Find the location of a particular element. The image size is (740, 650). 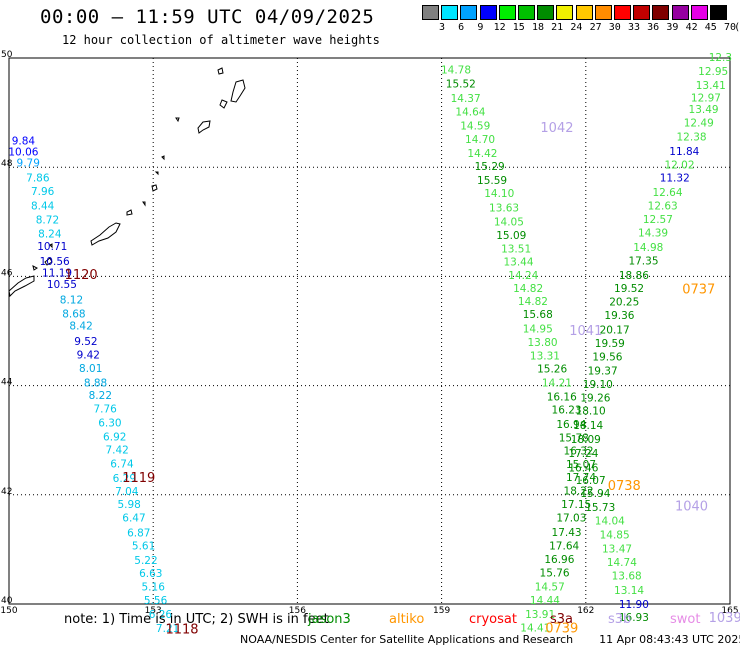

coastline is located at coordinates (127, 182).